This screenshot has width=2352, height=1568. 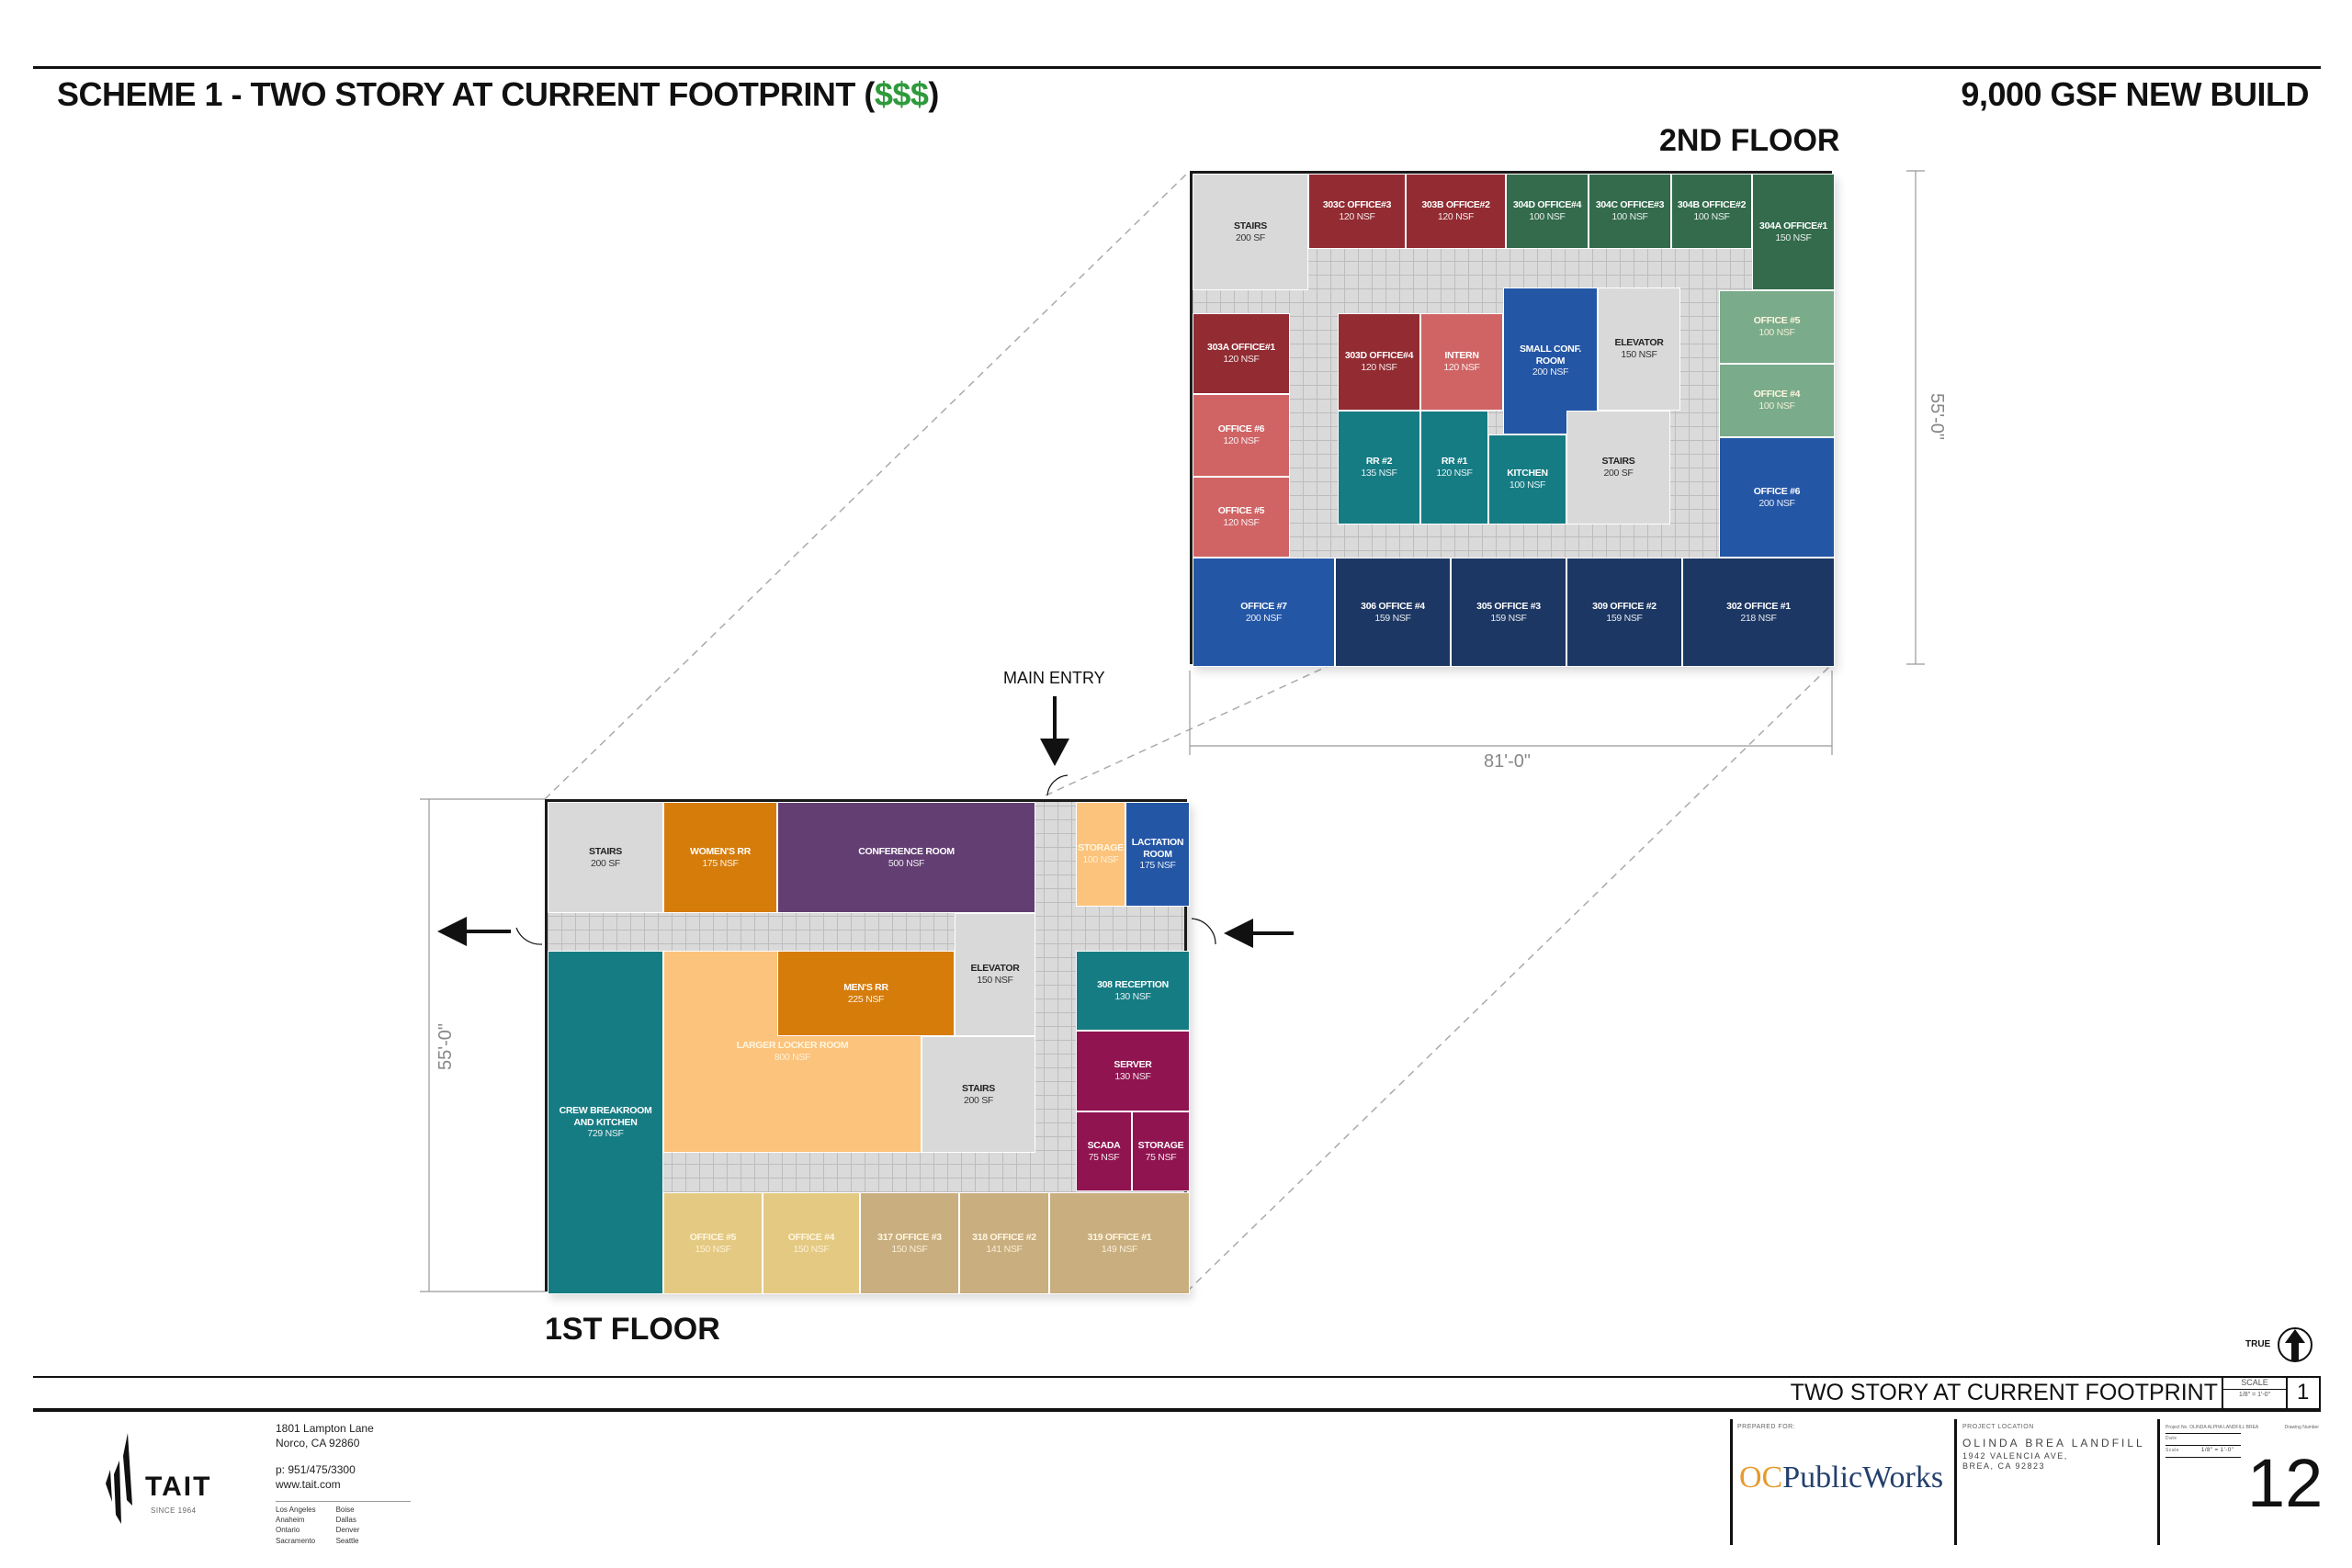 What do you see at coordinates (1936, 416) in the screenshot?
I see `dimension-2nd-vertical: 55'-0"` at bounding box center [1936, 416].